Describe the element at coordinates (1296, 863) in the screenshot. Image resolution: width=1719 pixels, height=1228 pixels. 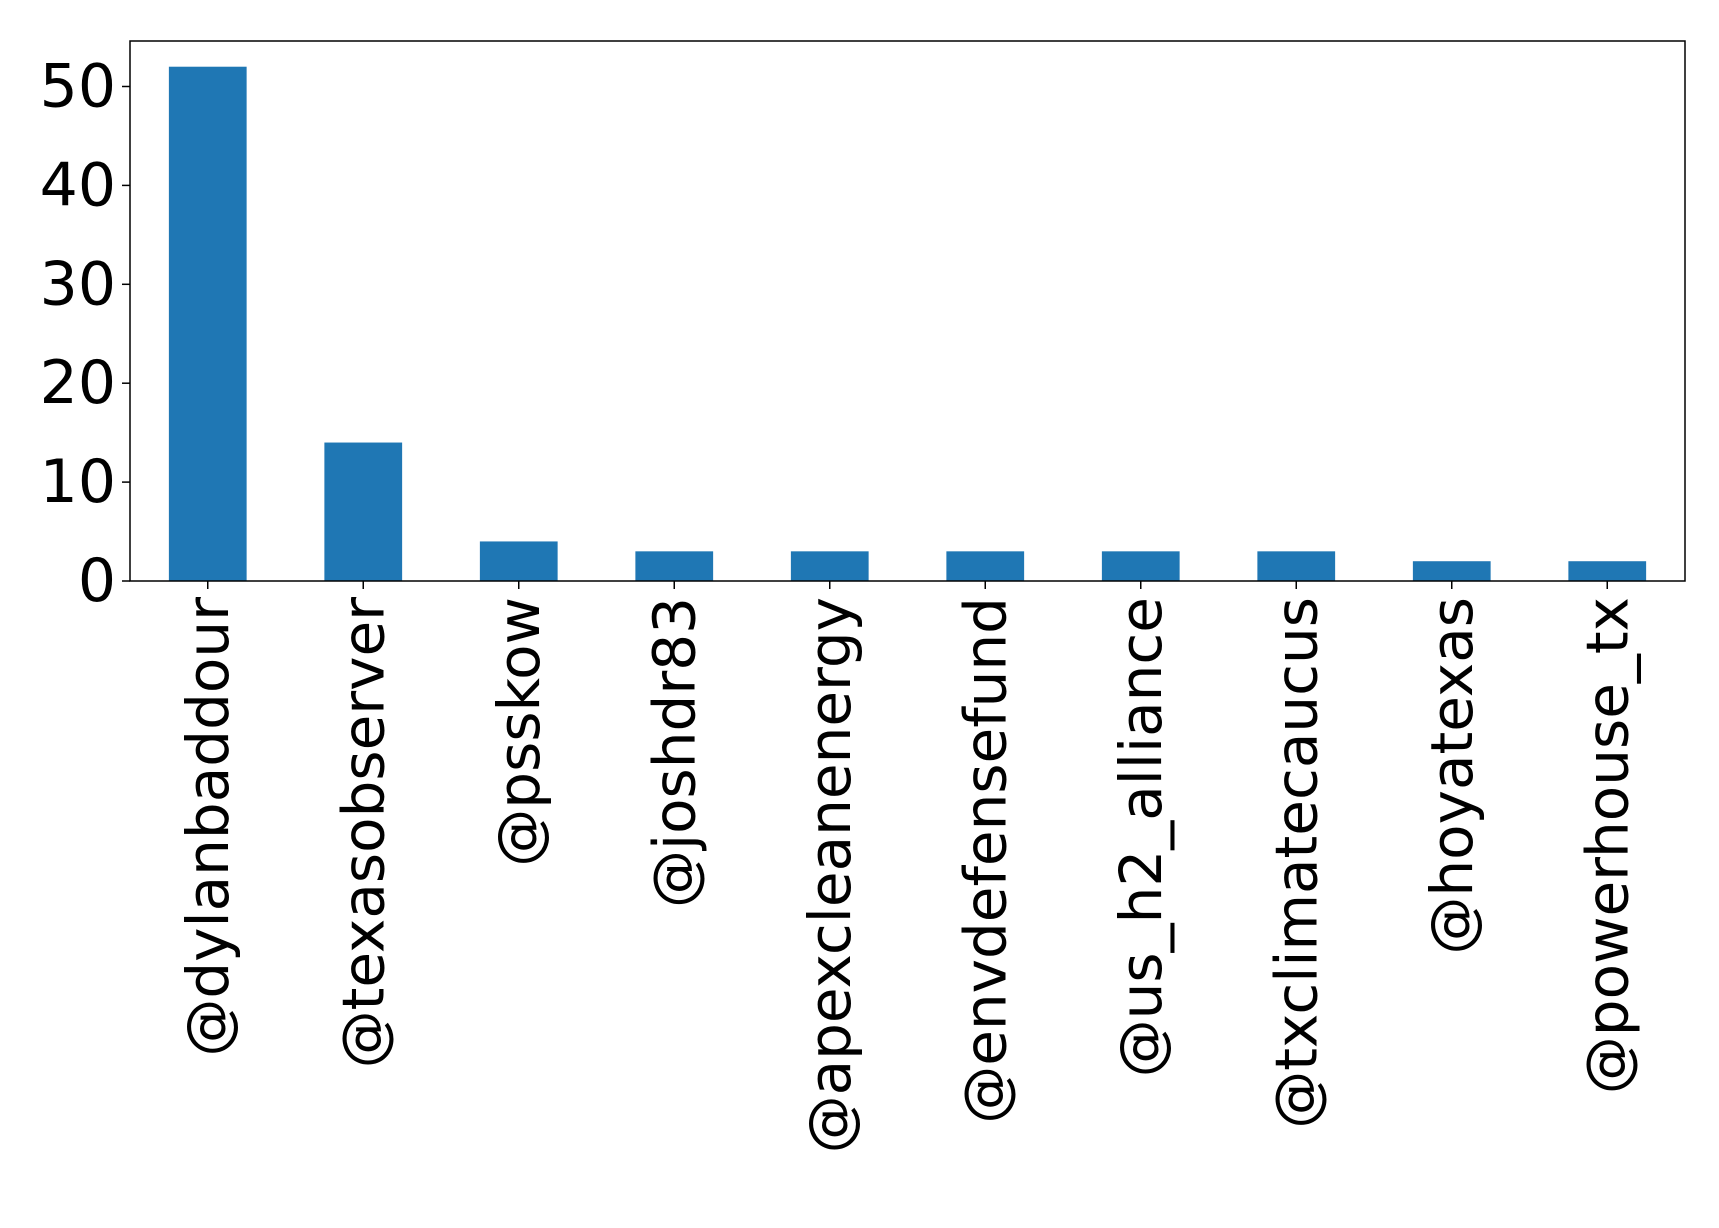
I see `x-tick-label: @txclimatecaucus` at that location.